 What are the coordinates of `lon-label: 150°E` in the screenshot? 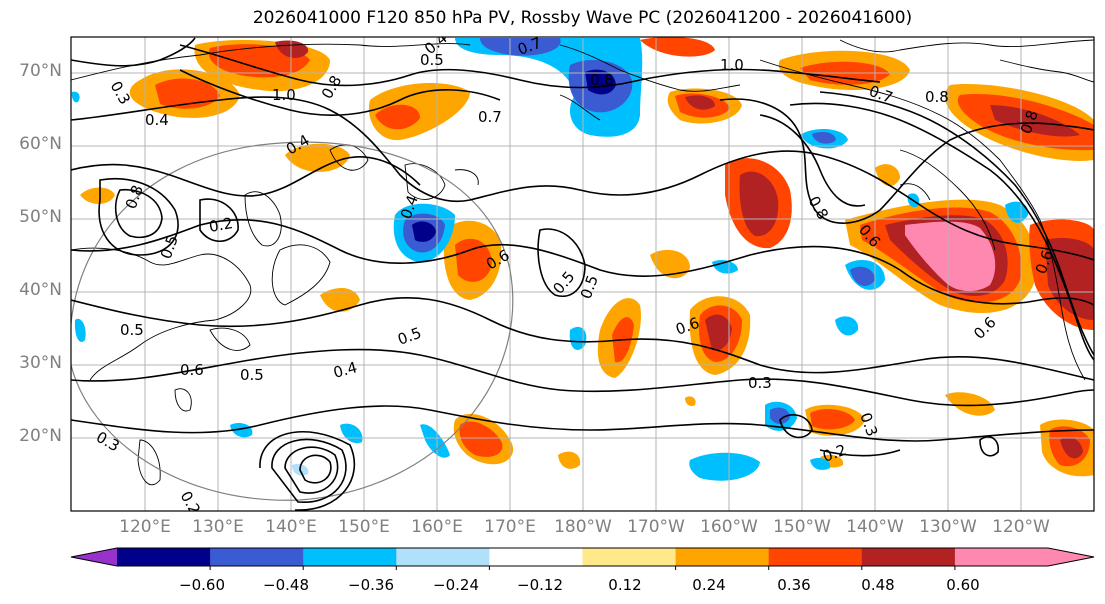 It's located at (364, 527).